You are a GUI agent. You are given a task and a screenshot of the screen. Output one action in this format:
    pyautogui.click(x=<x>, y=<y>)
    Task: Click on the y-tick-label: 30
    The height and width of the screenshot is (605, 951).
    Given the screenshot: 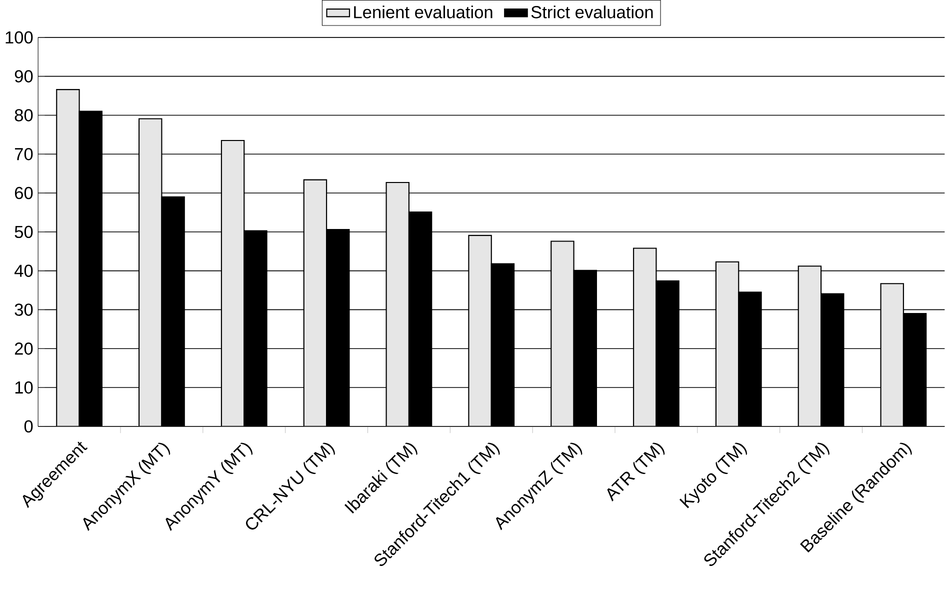 What is the action you would take?
    pyautogui.click(x=23, y=309)
    